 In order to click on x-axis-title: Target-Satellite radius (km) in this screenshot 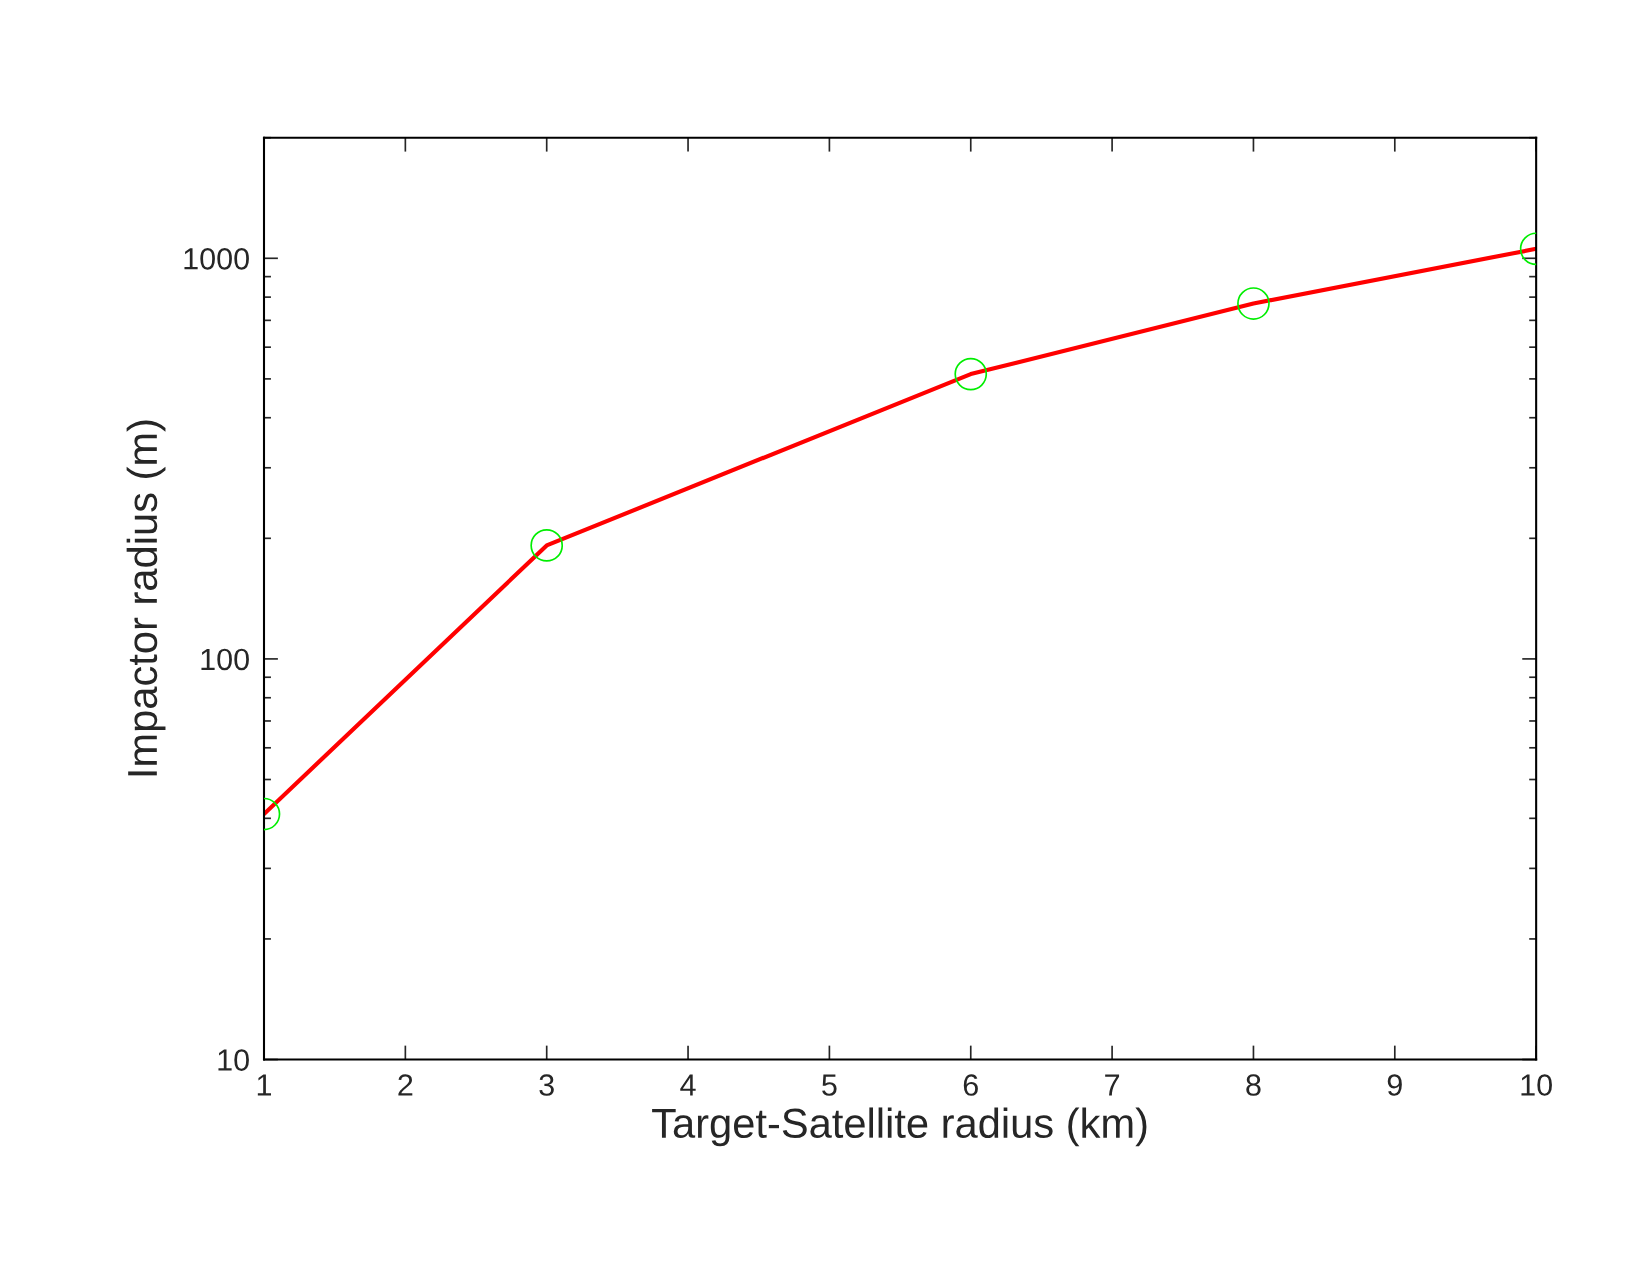, I will do `click(899, 1127)`.